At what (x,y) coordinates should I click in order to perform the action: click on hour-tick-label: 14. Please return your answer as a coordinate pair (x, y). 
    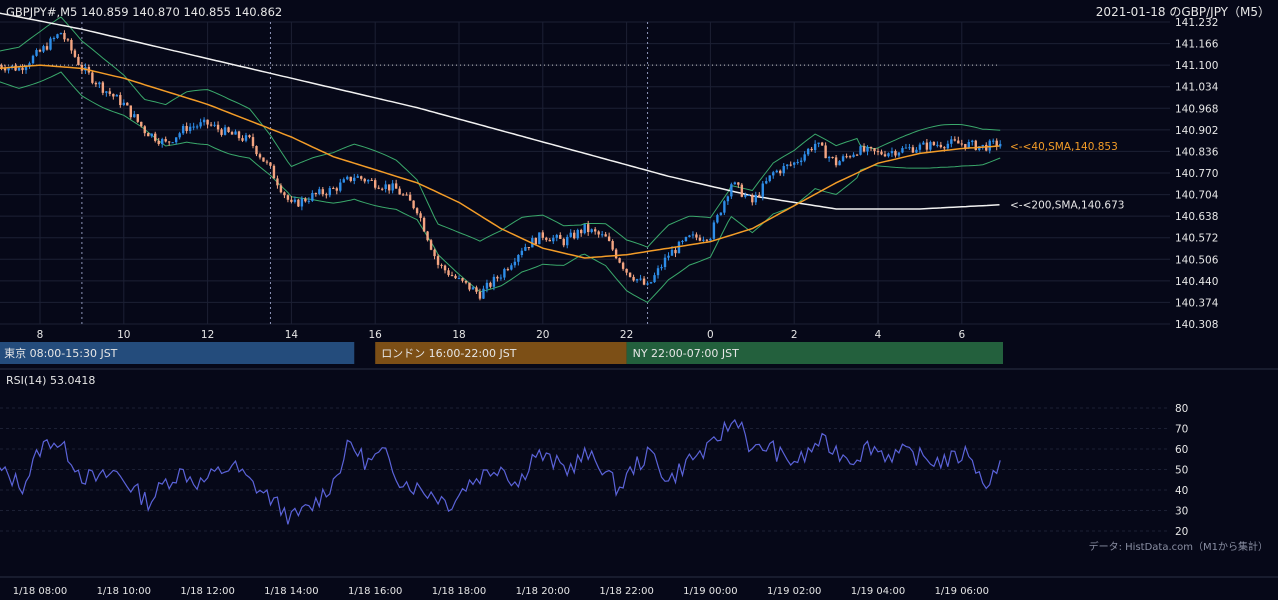
    Looking at the image, I should click on (292, 335).